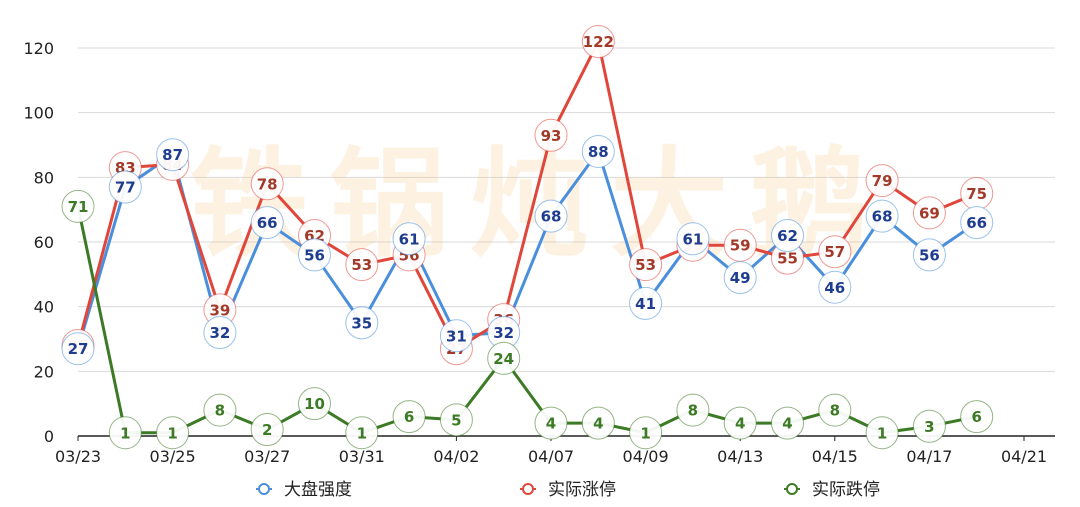 The width and height of the screenshot is (1080, 507). What do you see at coordinates (846, 490) in the screenshot?
I see `legend-label: 实际跌停` at bounding box center [846, 490].